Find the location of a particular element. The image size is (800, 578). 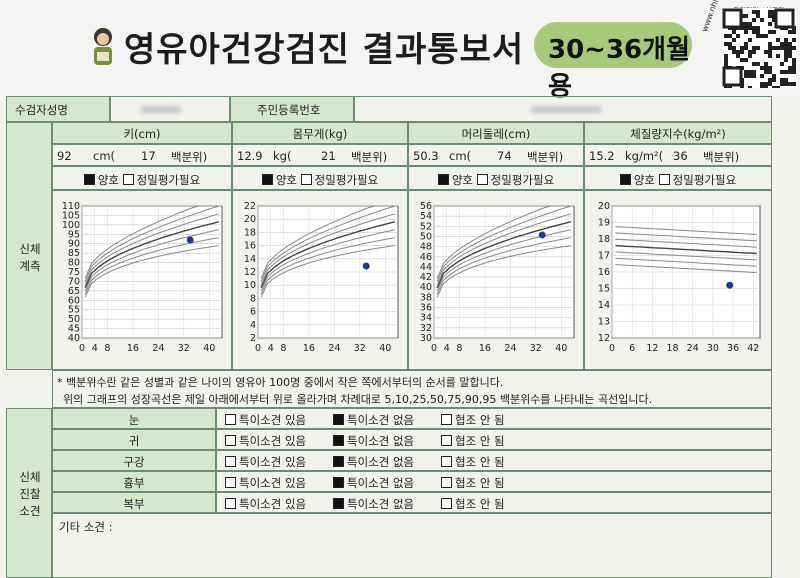

measure-value: 50.3 is located at coordinates (426, 156).